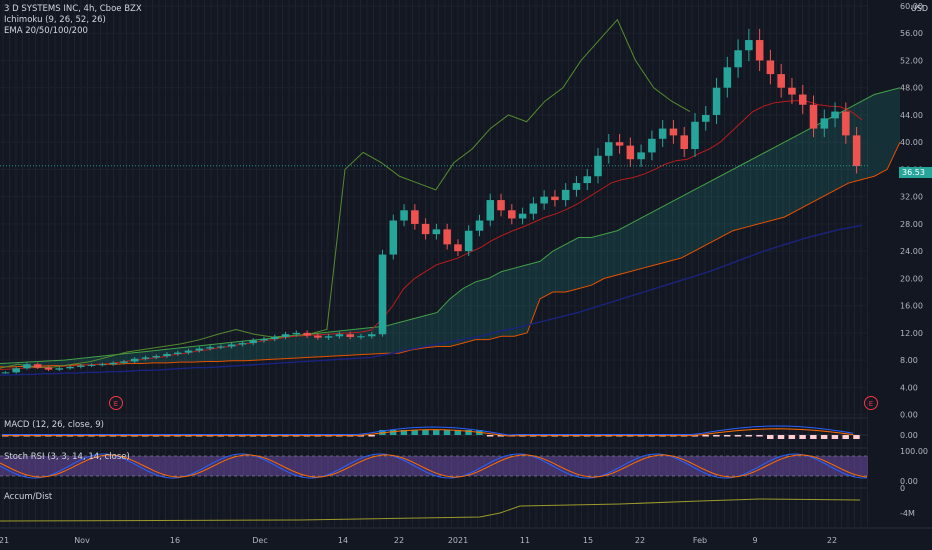 This screenshot has height=550, width=932. I want to click on stoch-rsi-pane-title: Stoch RSI (3, 3, 14, 14, close), so click(67, 457).